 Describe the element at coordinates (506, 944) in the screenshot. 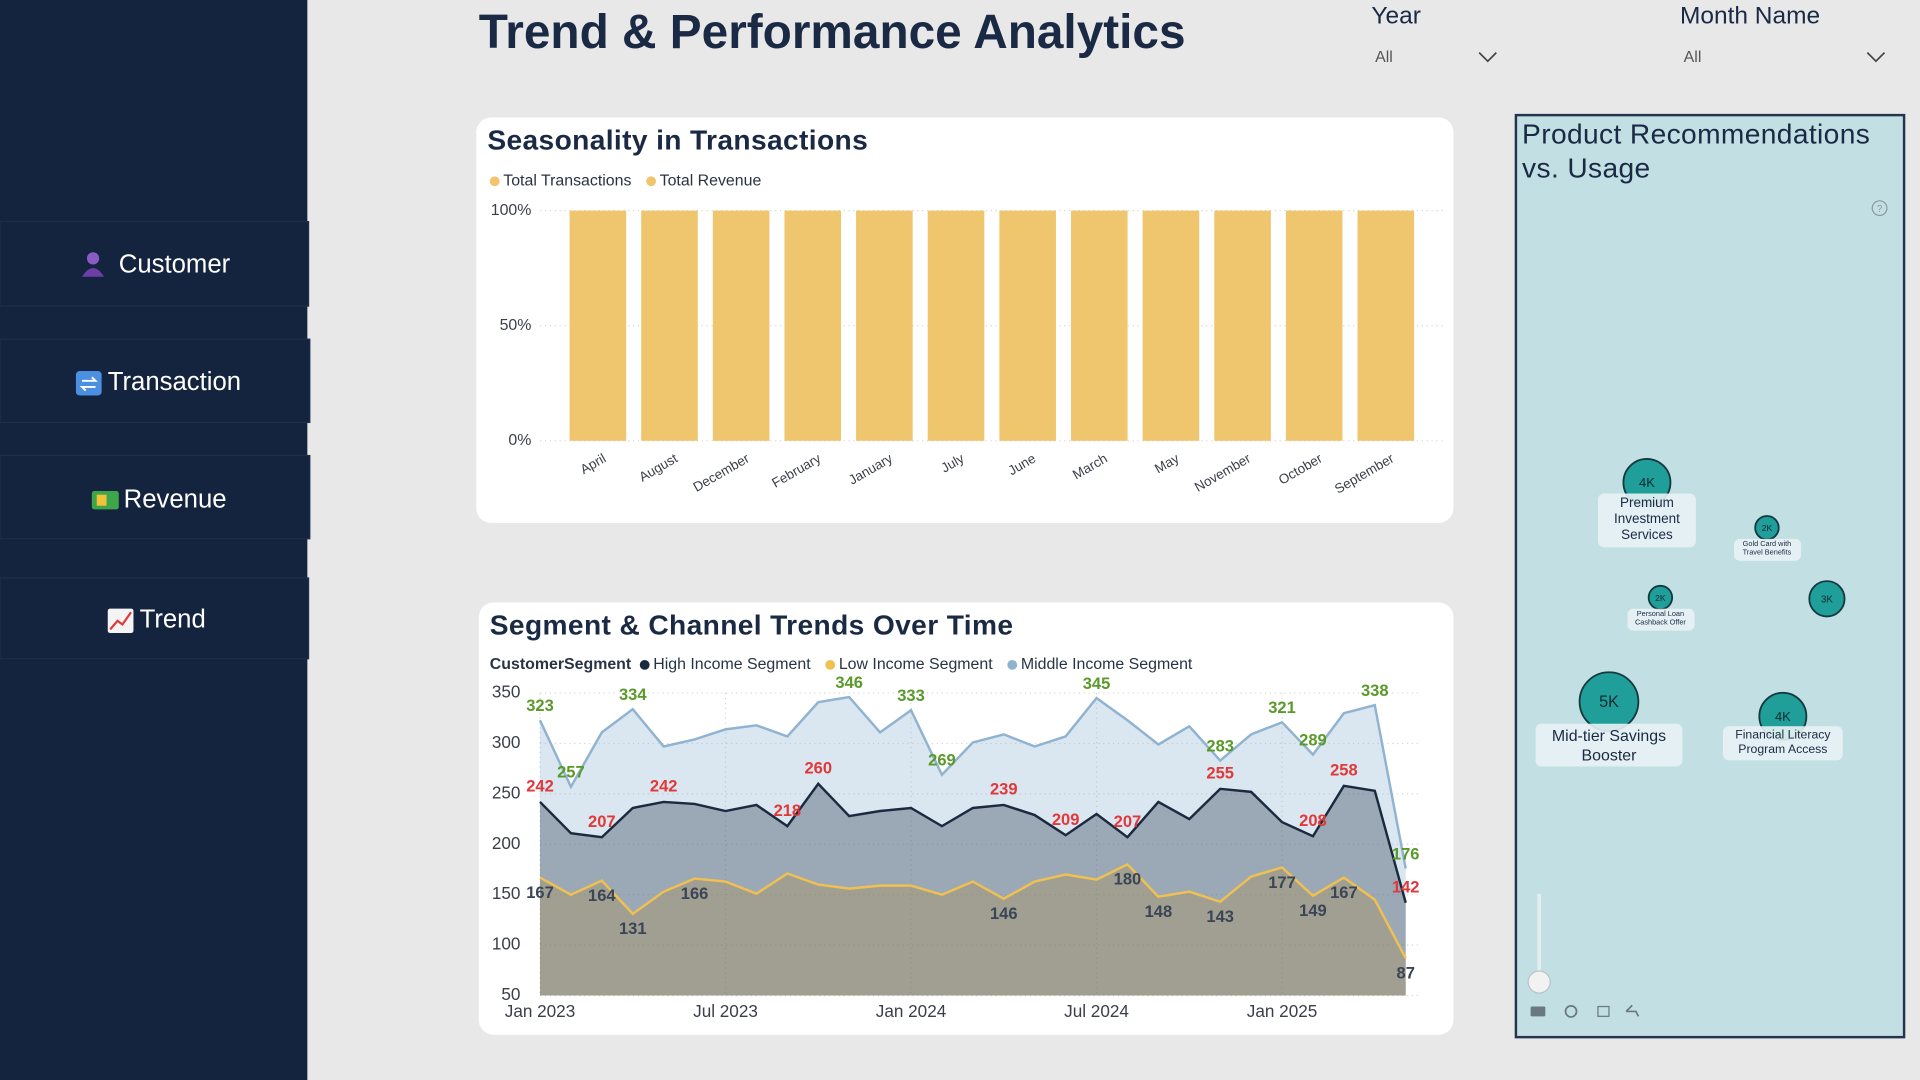

I see `y-tick-label: 100` at that location.